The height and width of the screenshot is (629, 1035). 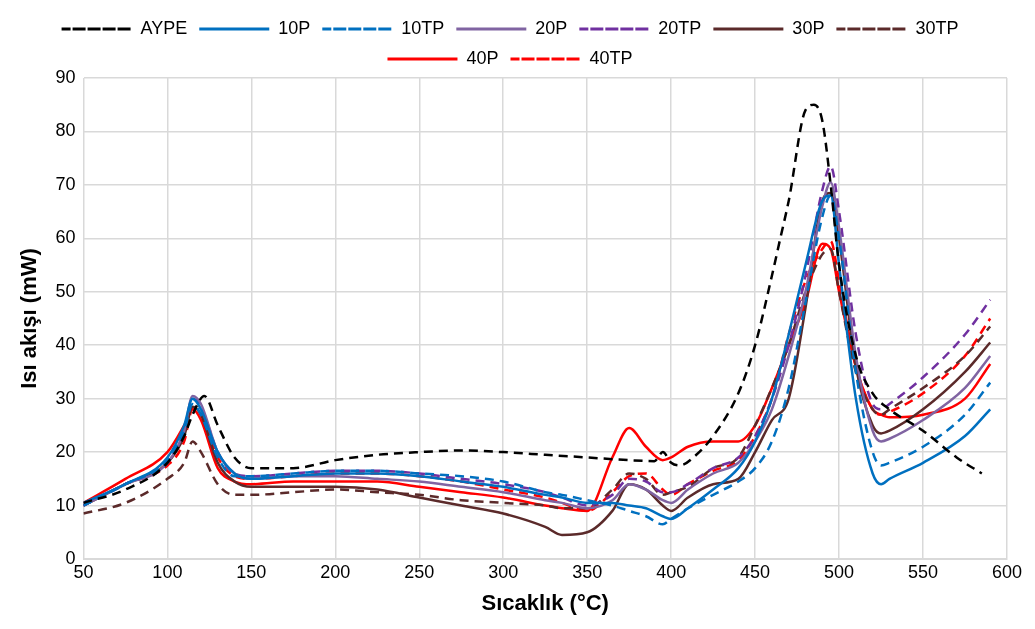 What do you see at coordinates (65, 504) in the screenshot?
I see `y-tick-label: 10` at bounding box center [65, 504].